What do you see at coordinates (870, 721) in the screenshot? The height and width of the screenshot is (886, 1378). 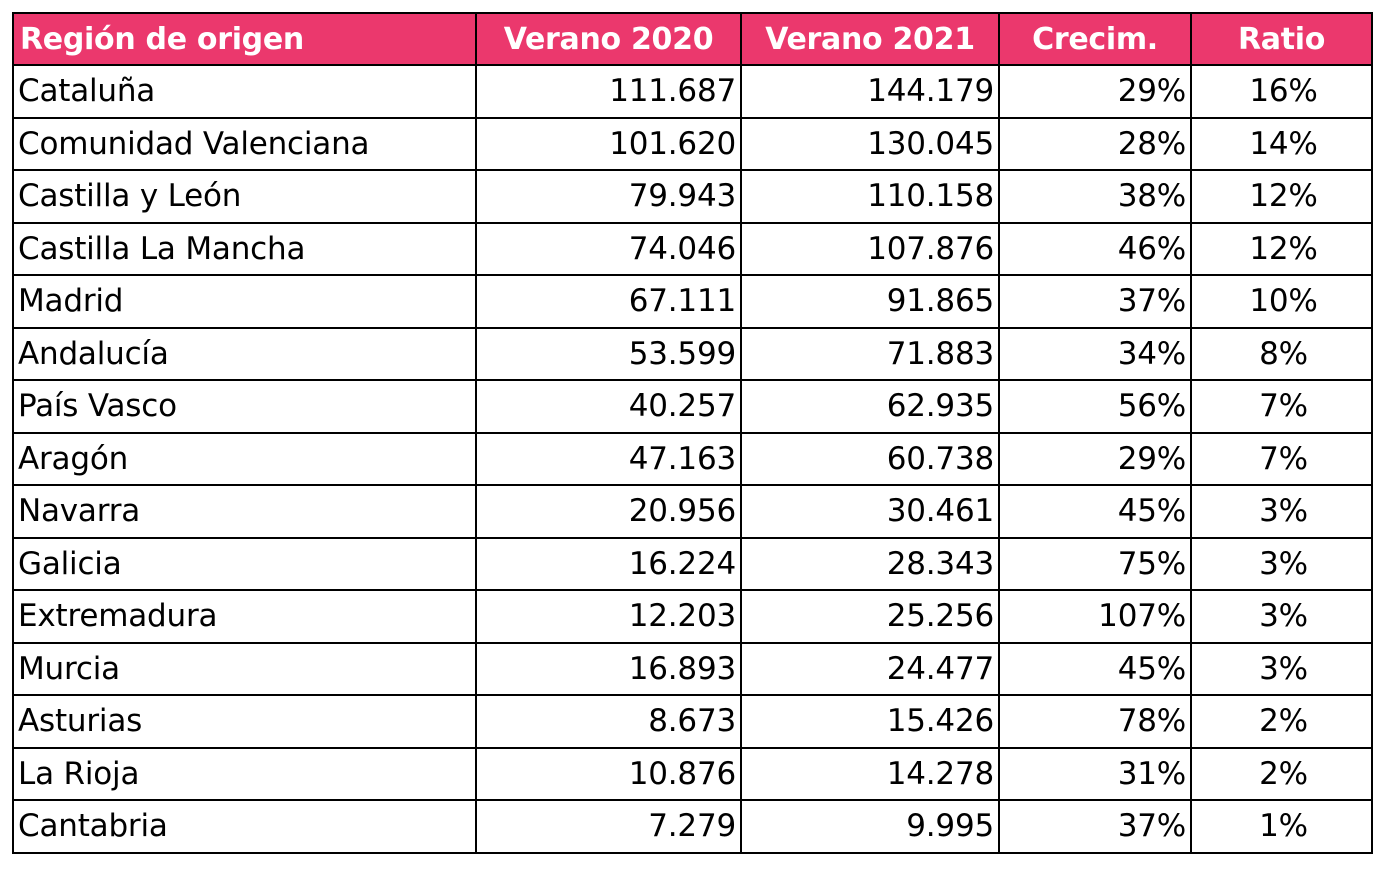 I see `verano-2021-cell: 15.426` at bounding box center [870, 721].